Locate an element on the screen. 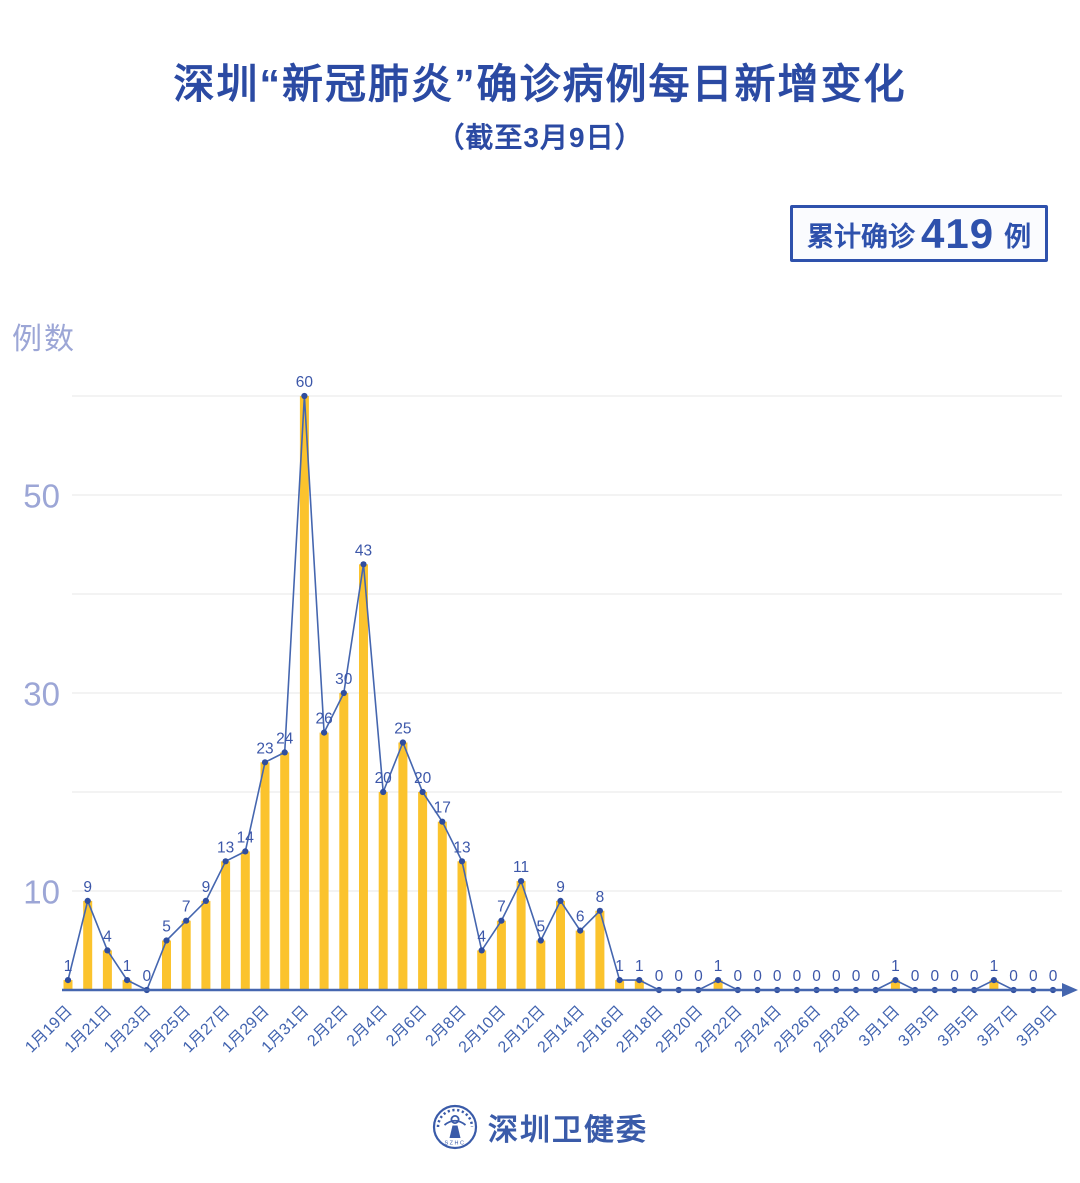 This screenshot has height=1183, width=1080. bar-2月13日 is located at coordinates (560, 945).